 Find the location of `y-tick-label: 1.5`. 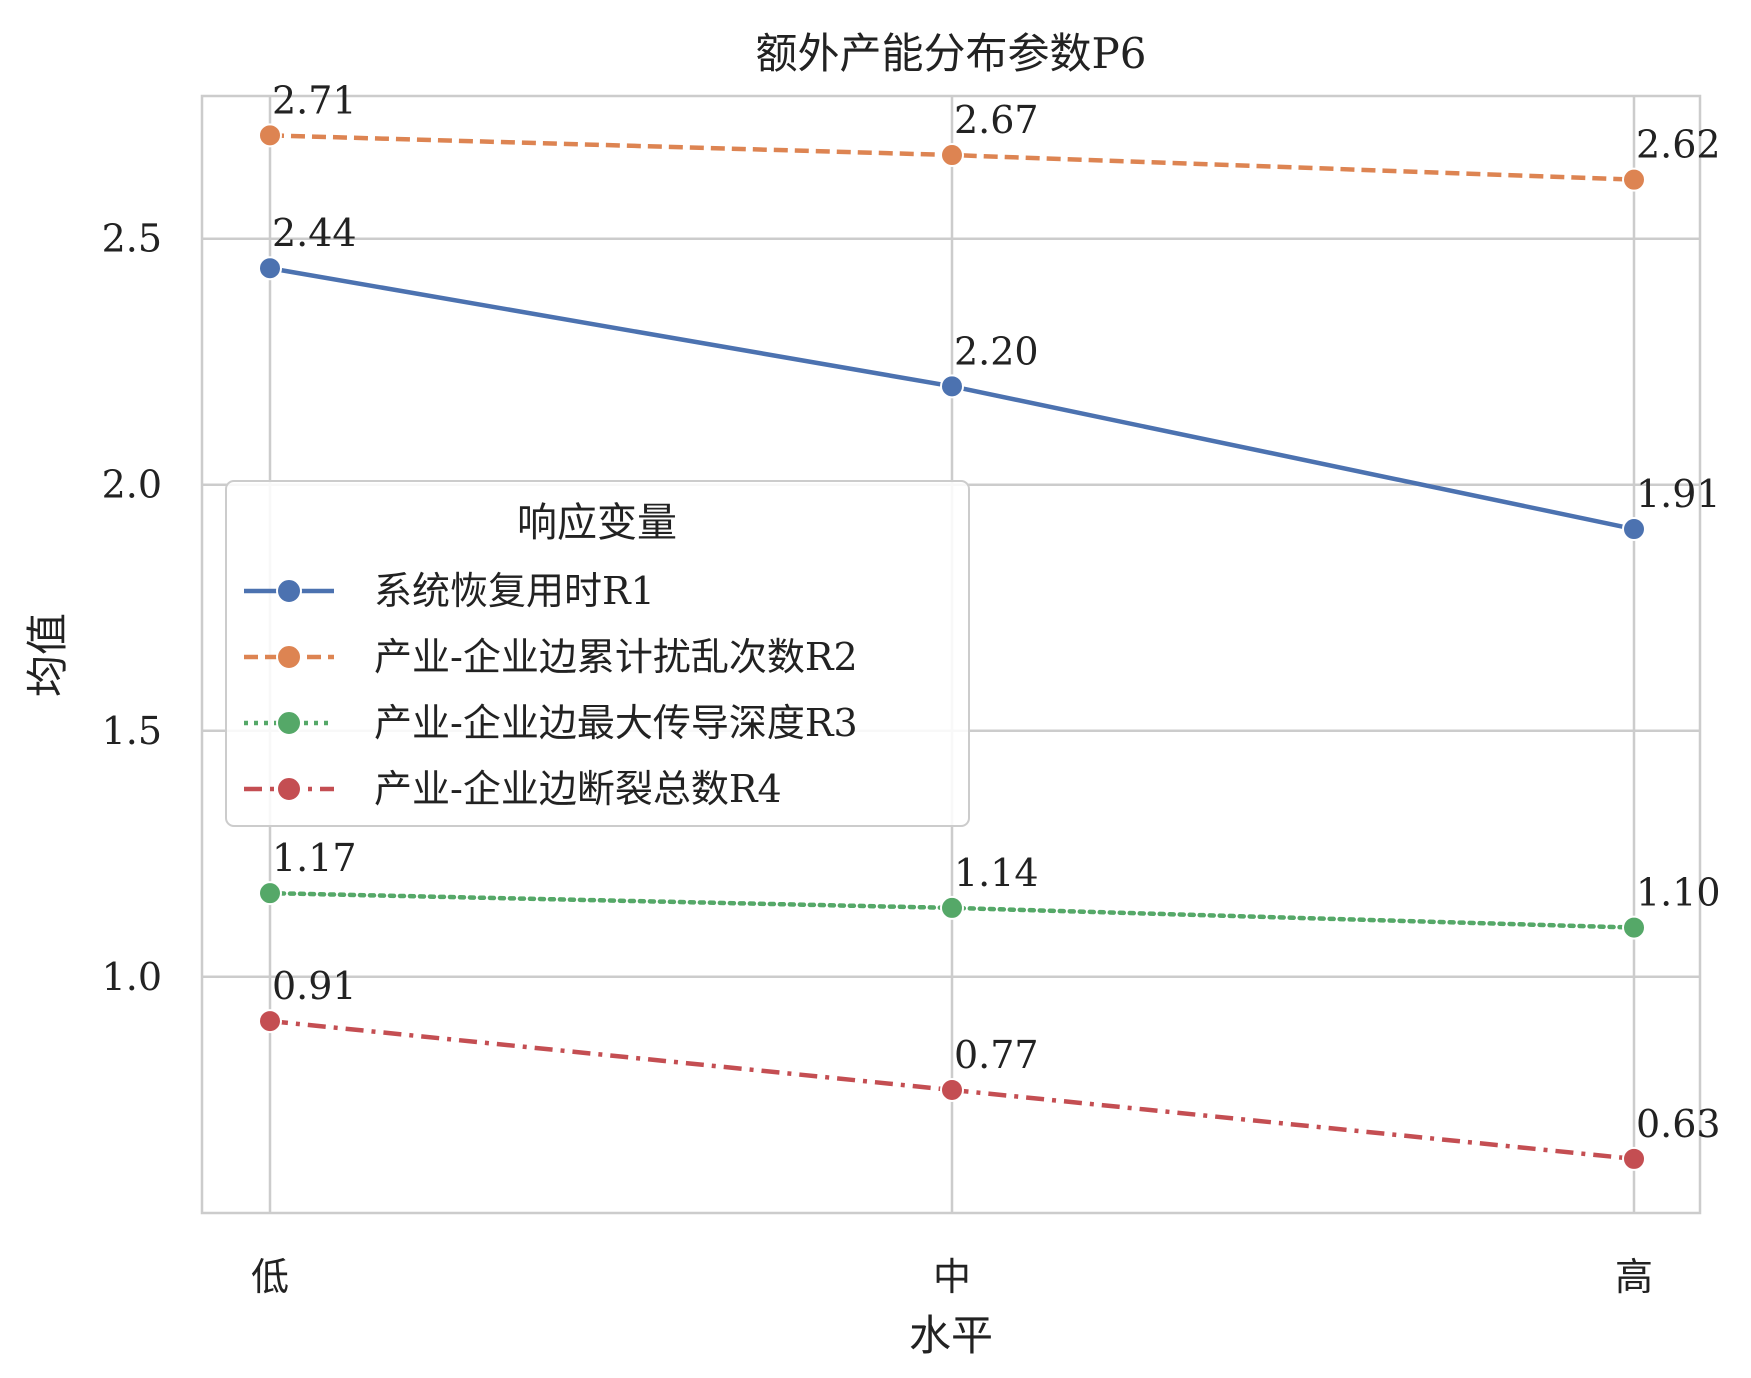

y-tick-label: 1.5 is located at coordinates (132, 731).